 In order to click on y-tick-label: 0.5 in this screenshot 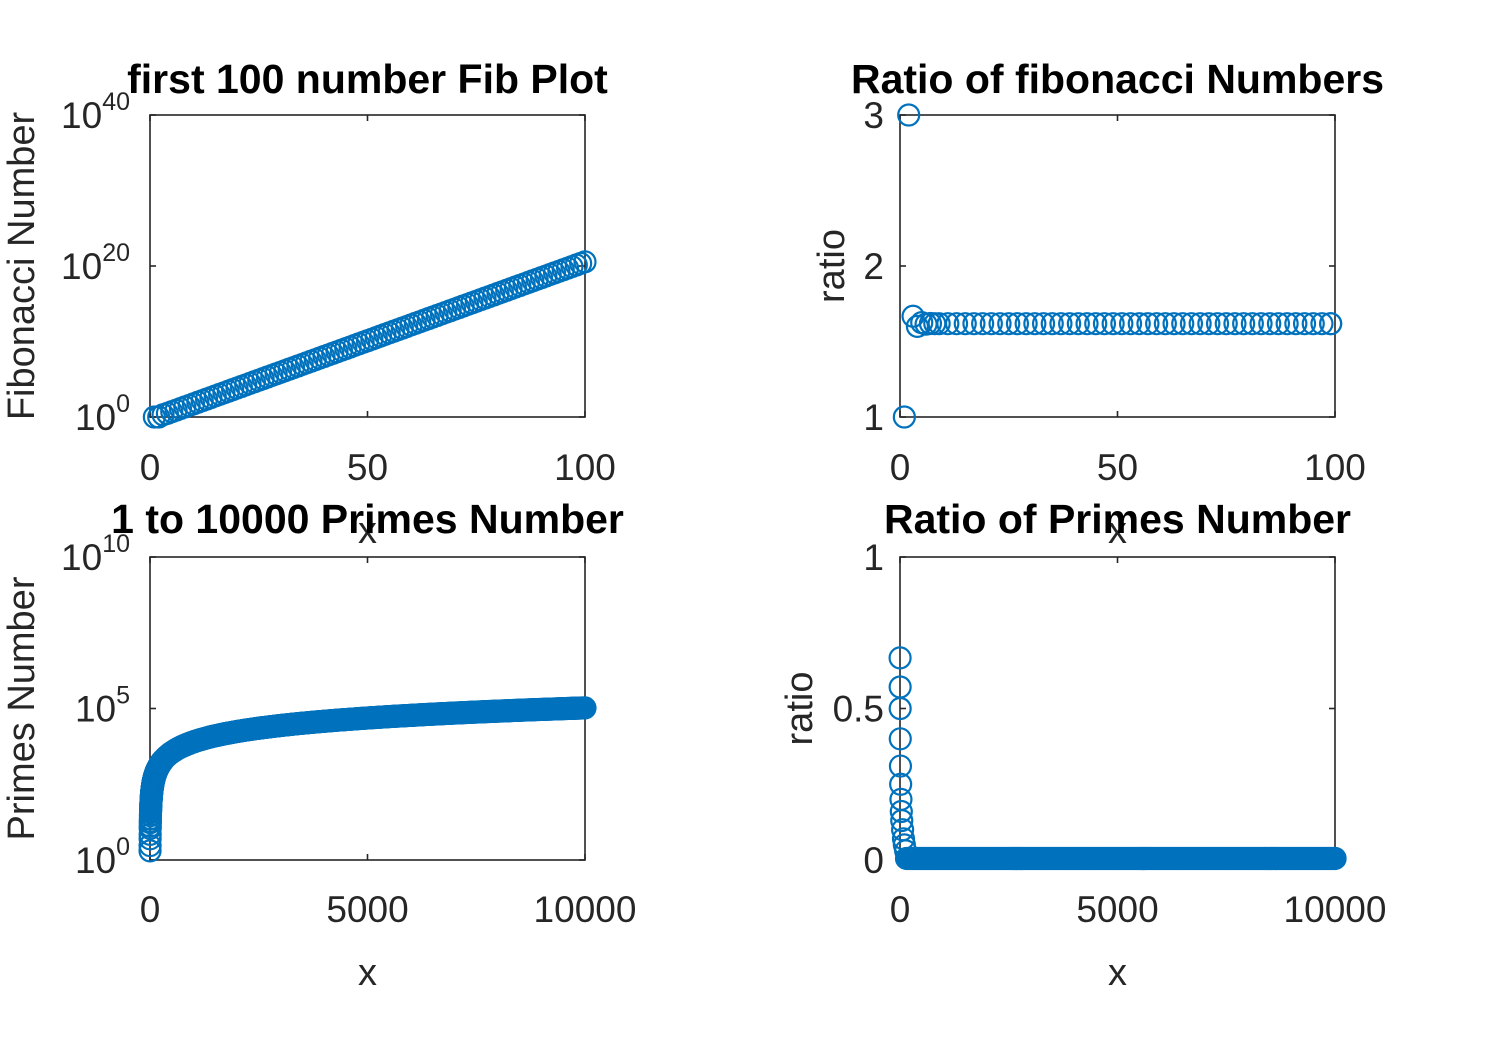, I will do `click(858, 709)`.